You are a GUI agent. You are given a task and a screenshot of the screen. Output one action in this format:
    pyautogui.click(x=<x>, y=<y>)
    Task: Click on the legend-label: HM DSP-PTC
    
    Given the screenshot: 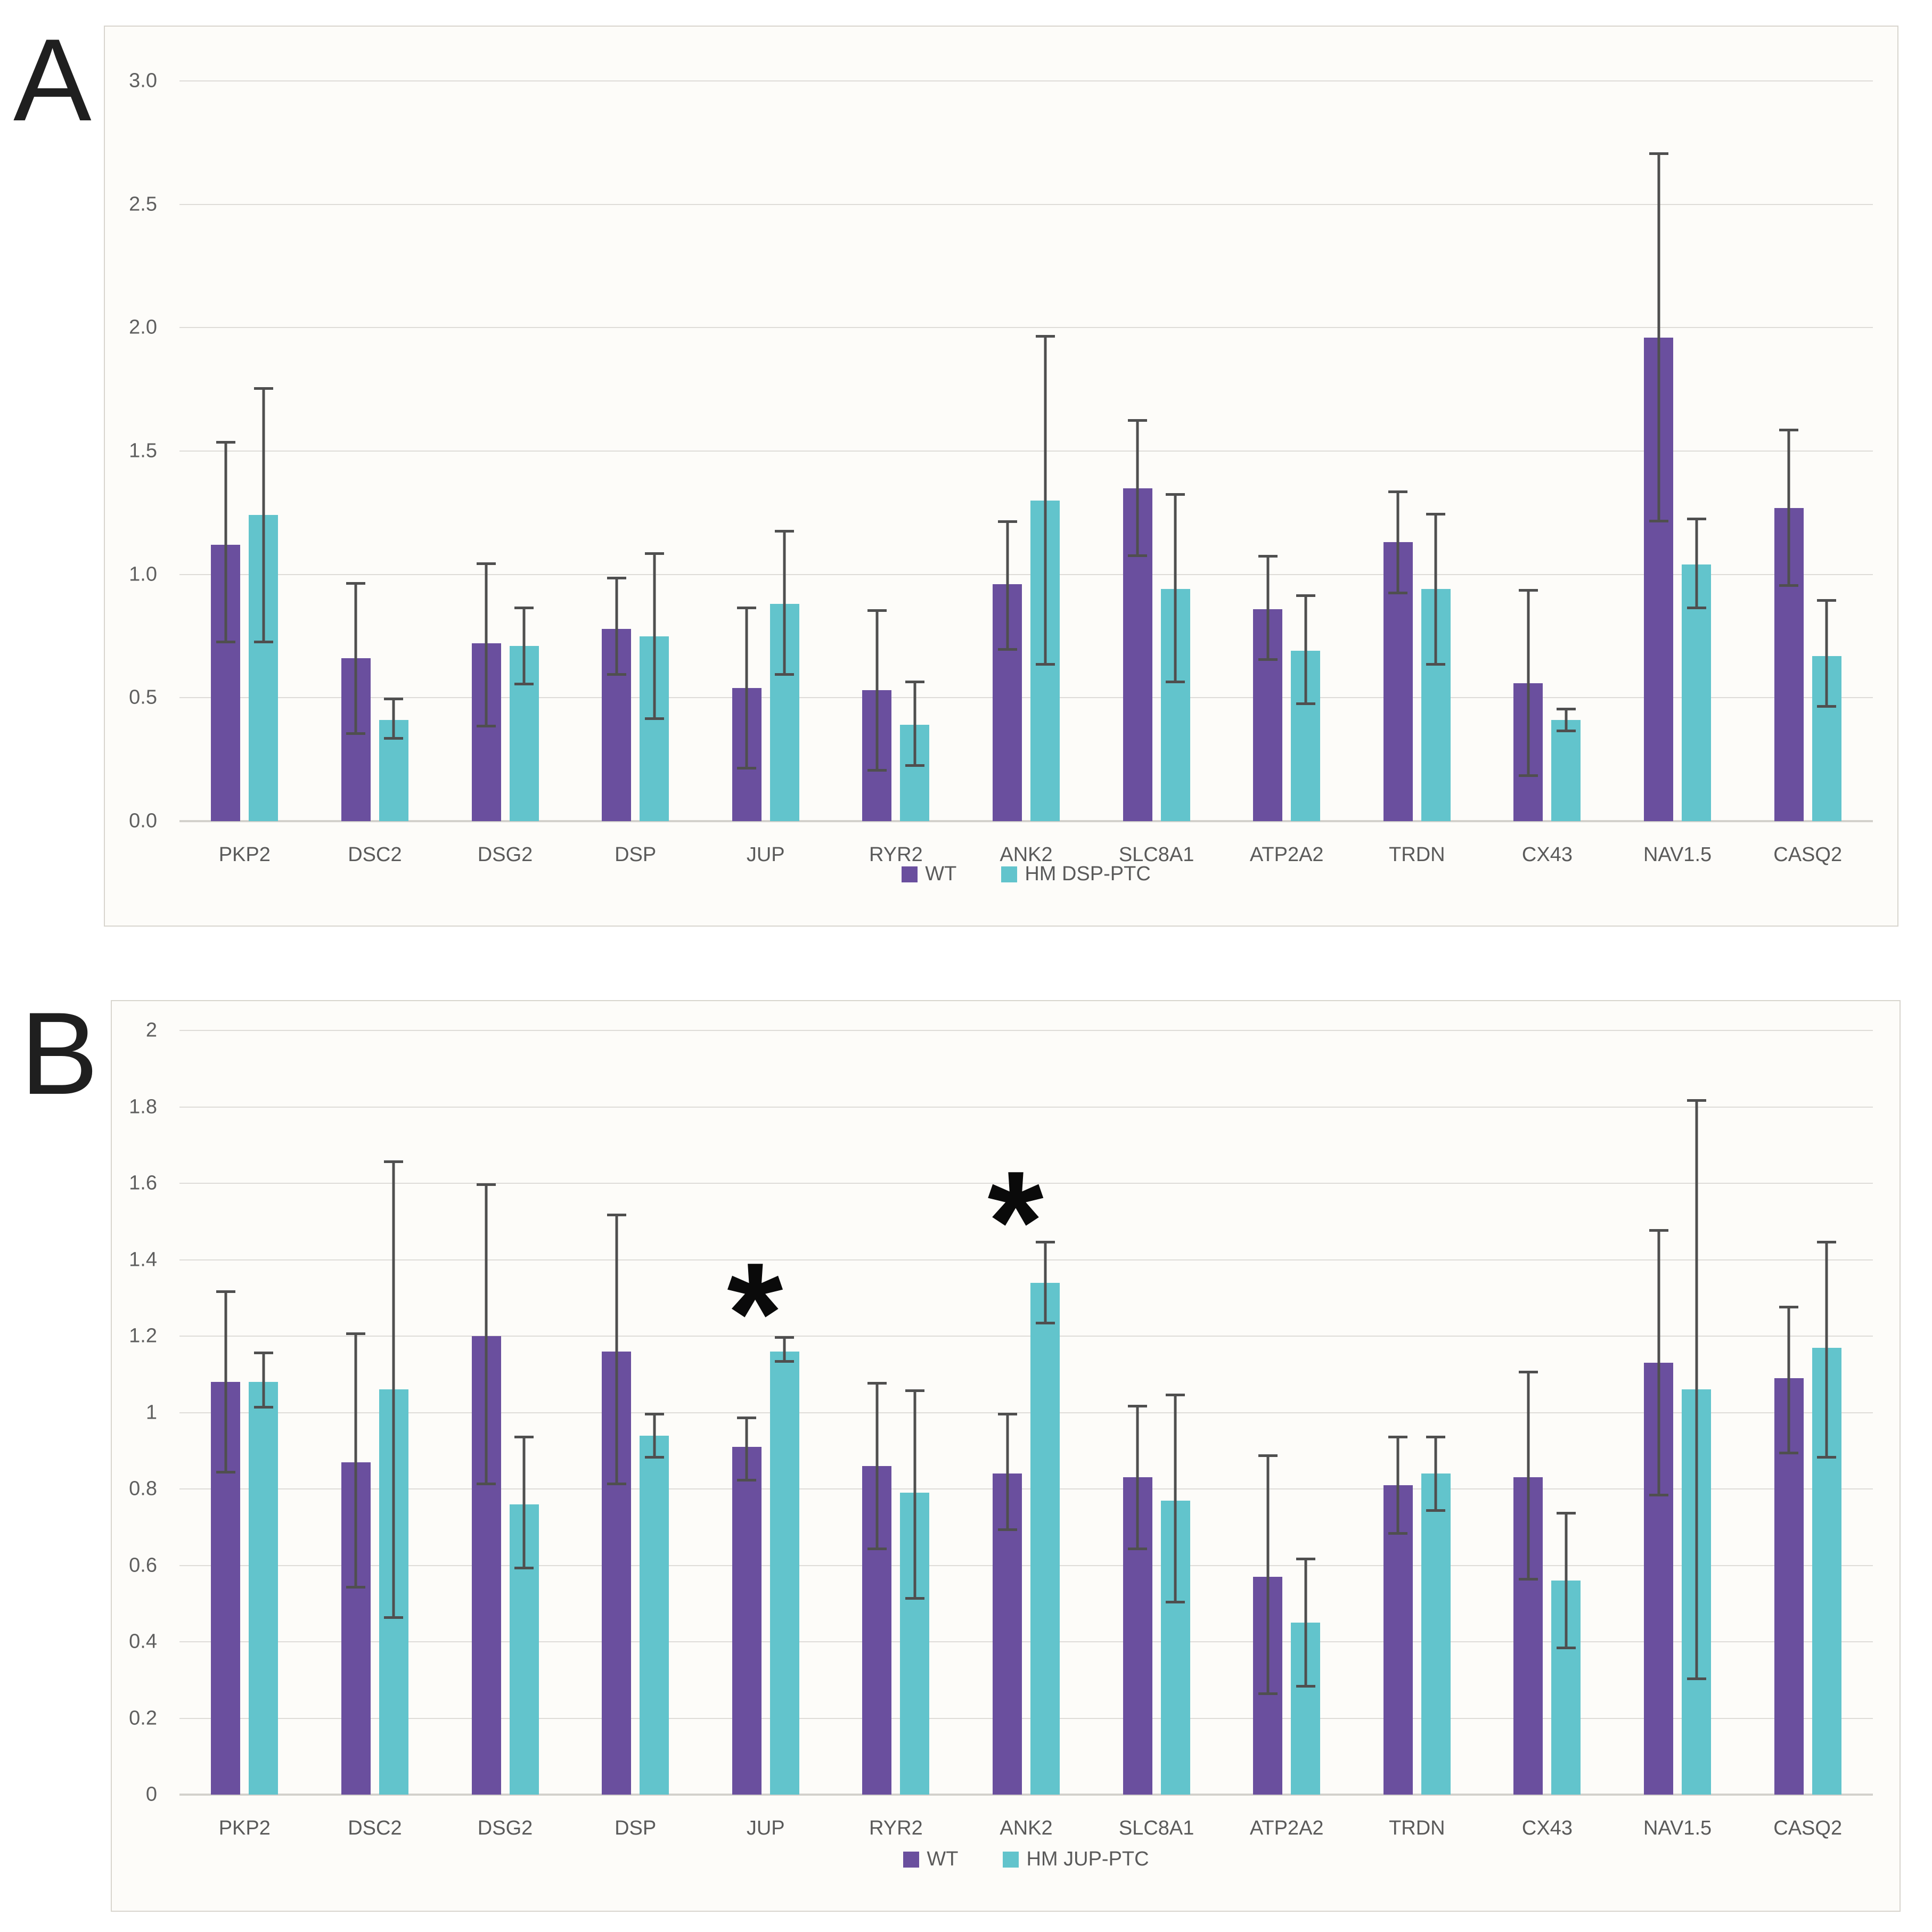 What is the action you would take?
    pyautogui.click(x=1088, y=874)
    